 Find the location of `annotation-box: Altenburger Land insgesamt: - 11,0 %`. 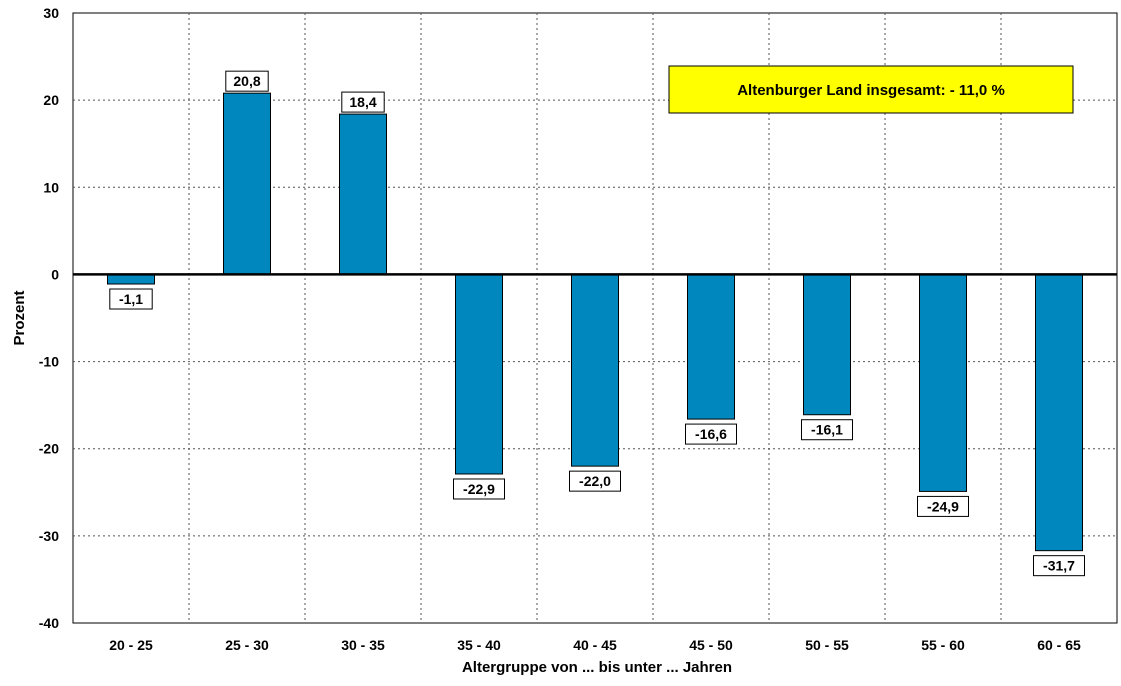

annotation-box: Altenburger Land insgesamt: - 11,0 % is located at coordinates (871, 89).